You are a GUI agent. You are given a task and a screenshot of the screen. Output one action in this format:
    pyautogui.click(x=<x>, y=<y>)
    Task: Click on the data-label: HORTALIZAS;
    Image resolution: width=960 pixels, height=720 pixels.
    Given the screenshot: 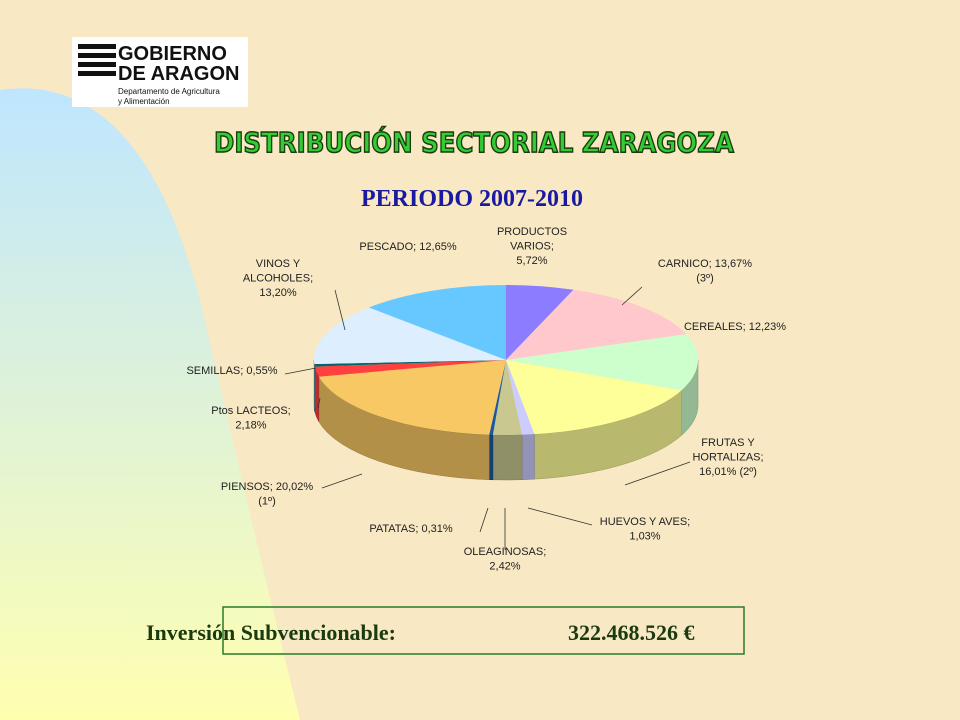 What is the action you would take?
    pyautogui.click(x=727, y=458)
    